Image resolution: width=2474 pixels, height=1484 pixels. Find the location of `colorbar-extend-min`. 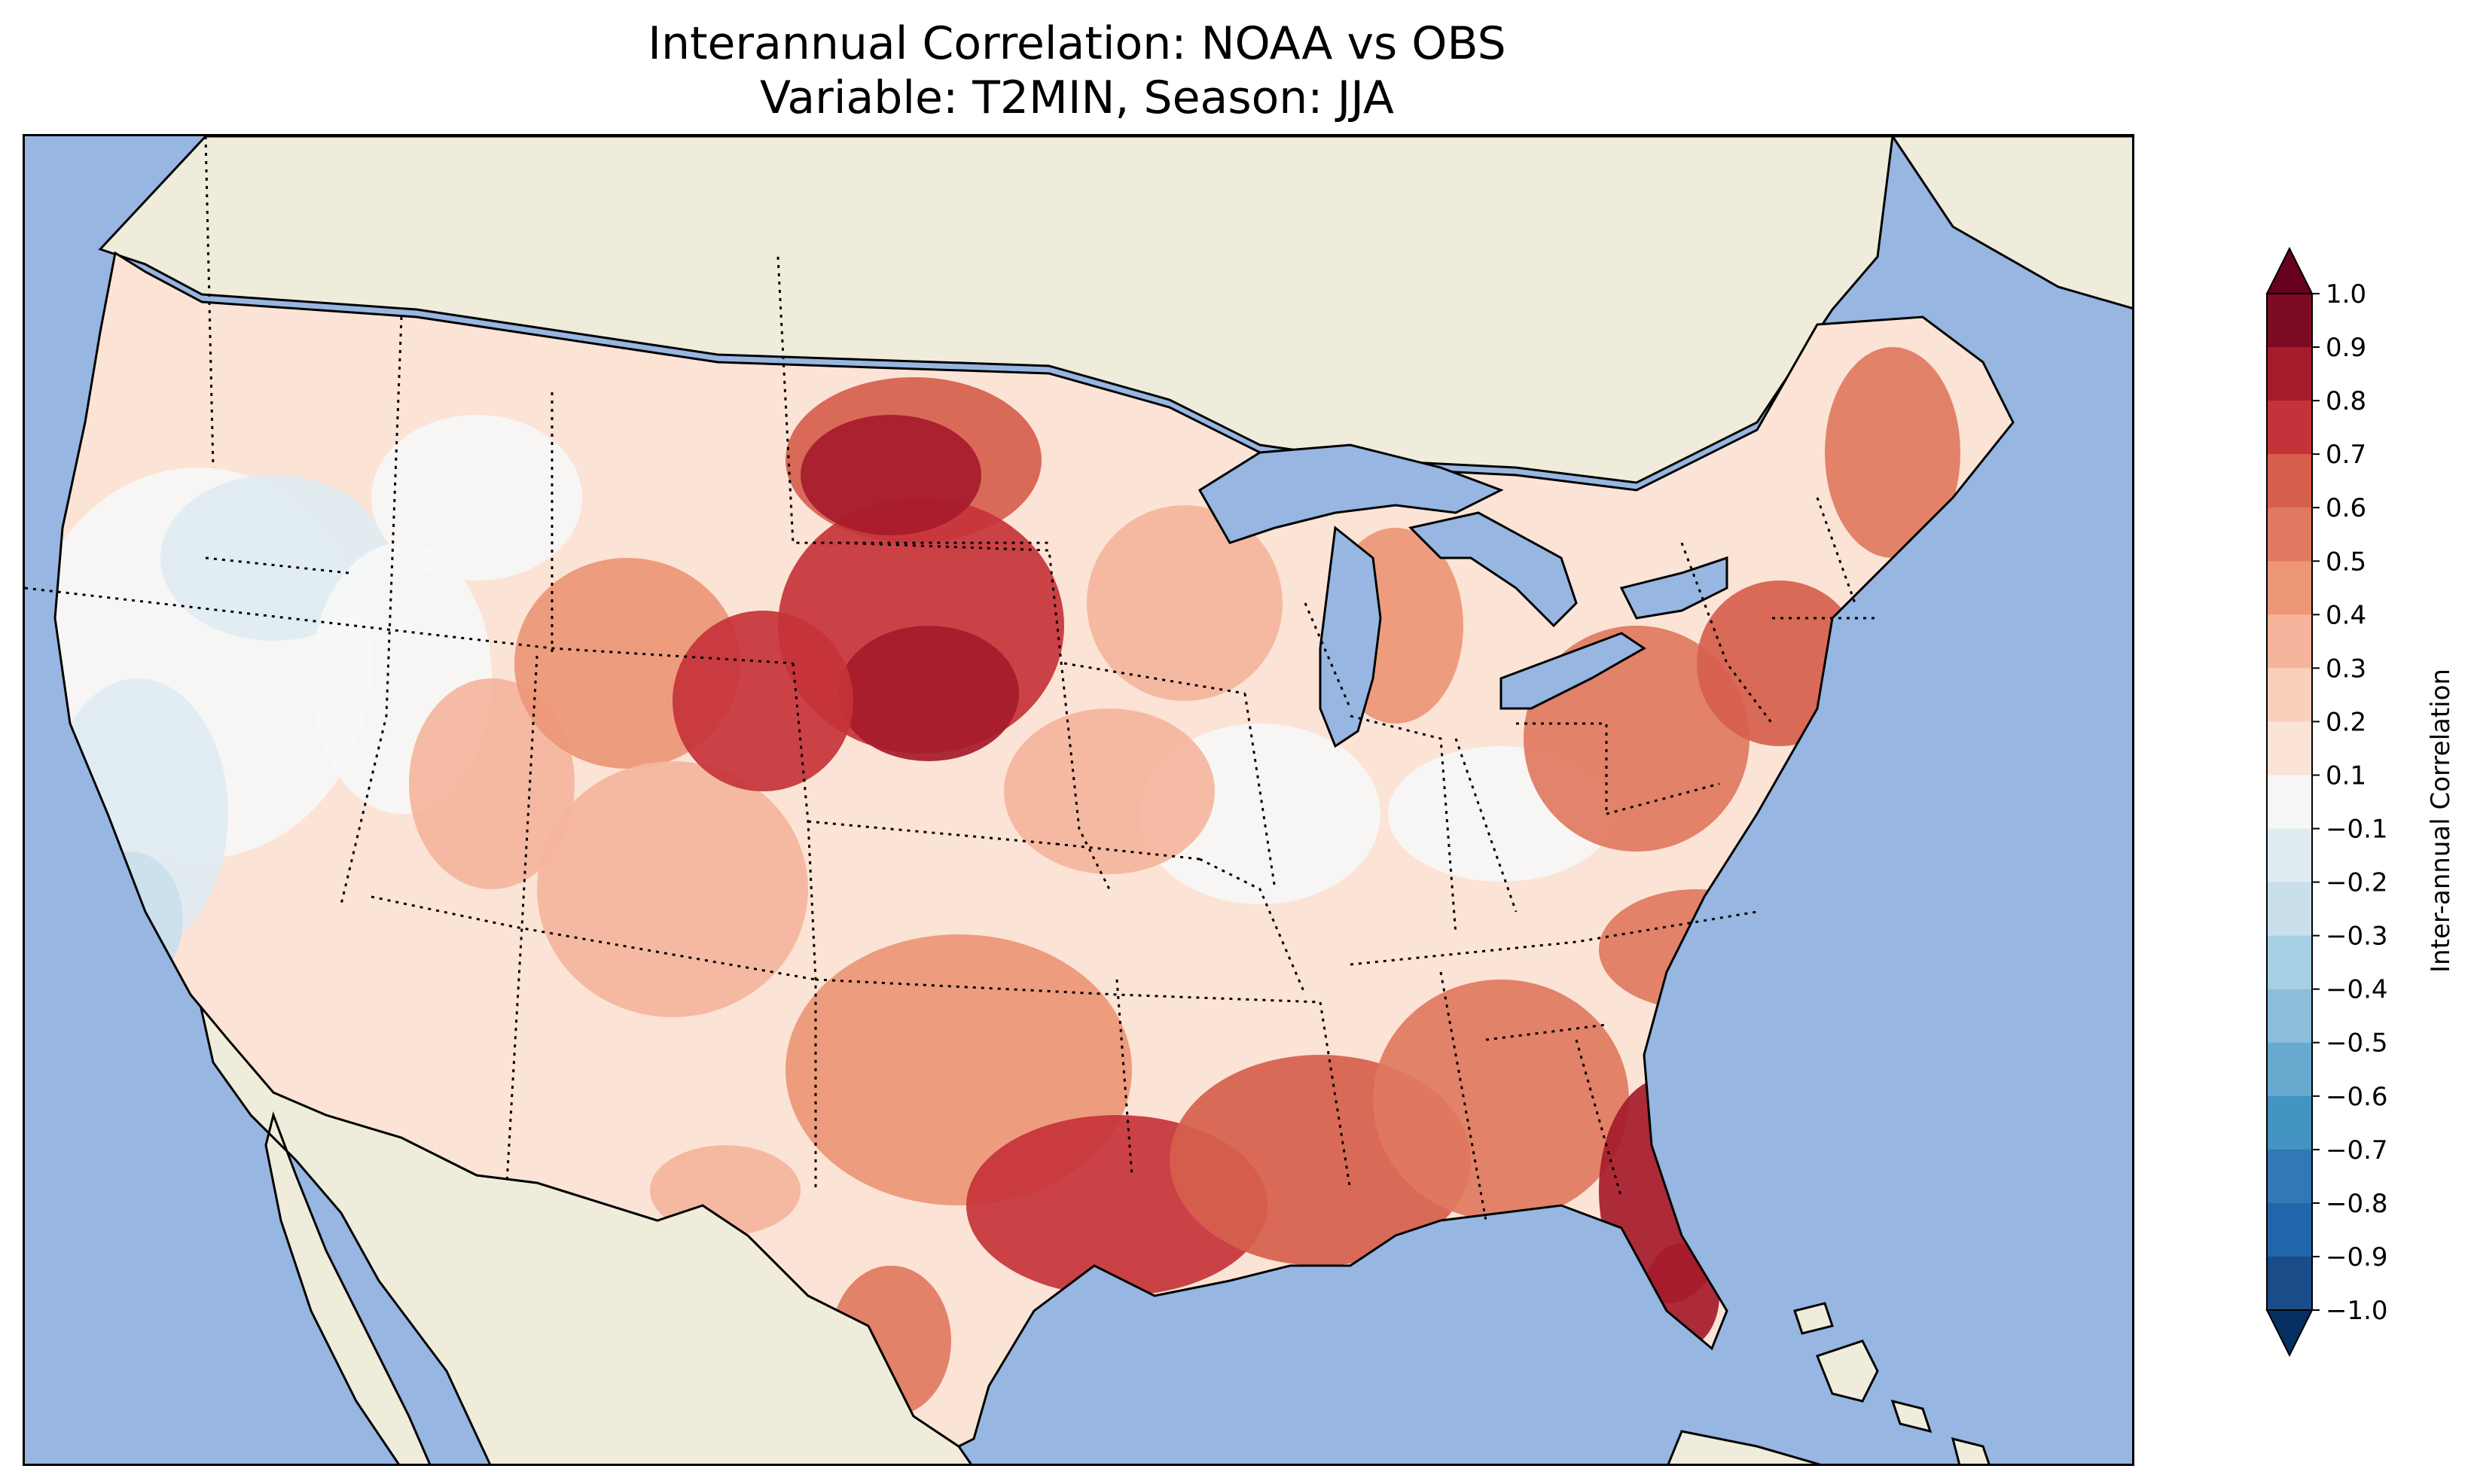

colorbar-extend-min is located at coordinates (2289, 1333).